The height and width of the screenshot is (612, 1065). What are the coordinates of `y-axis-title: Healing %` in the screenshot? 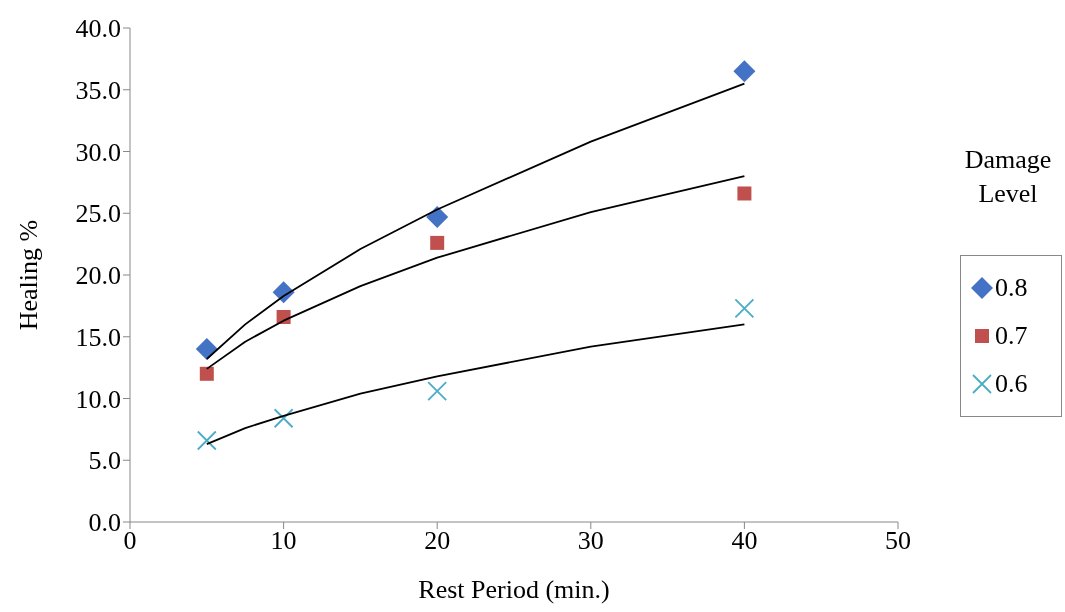 It's located at (29, 275).